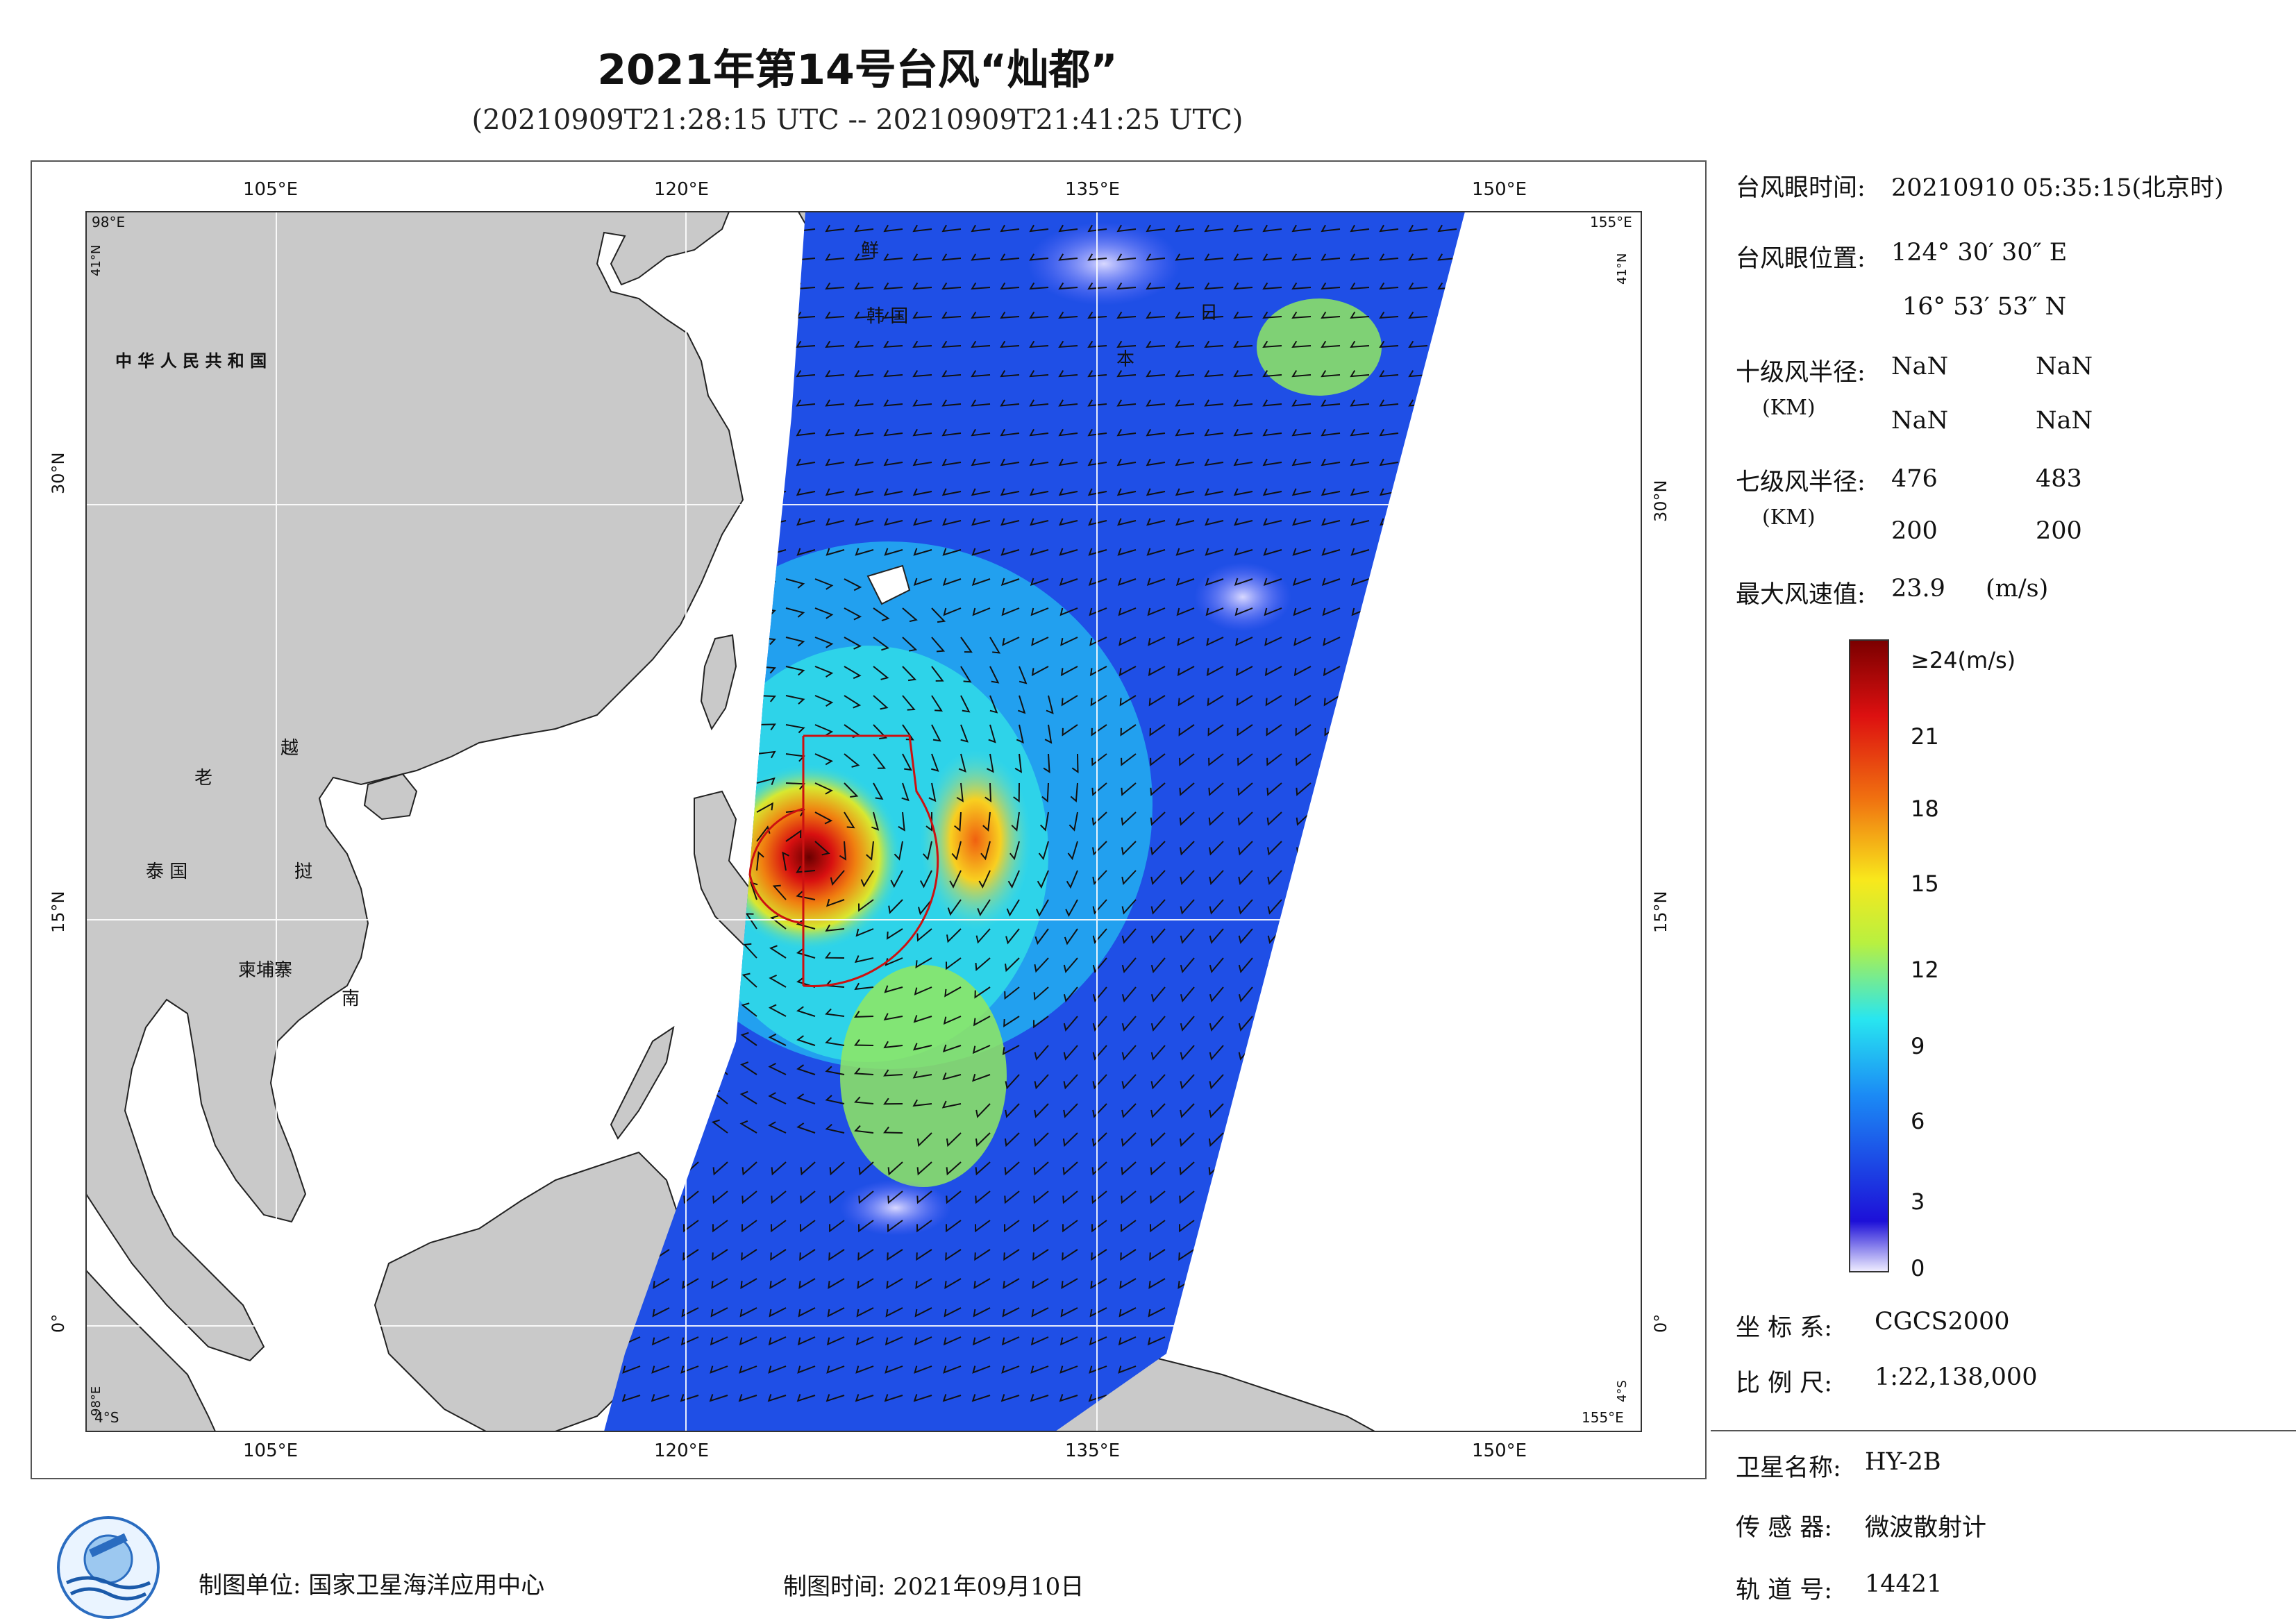 The image size is (2296, 1623). I want to click on colorbar-tick: 6, so click(1918, 1121).